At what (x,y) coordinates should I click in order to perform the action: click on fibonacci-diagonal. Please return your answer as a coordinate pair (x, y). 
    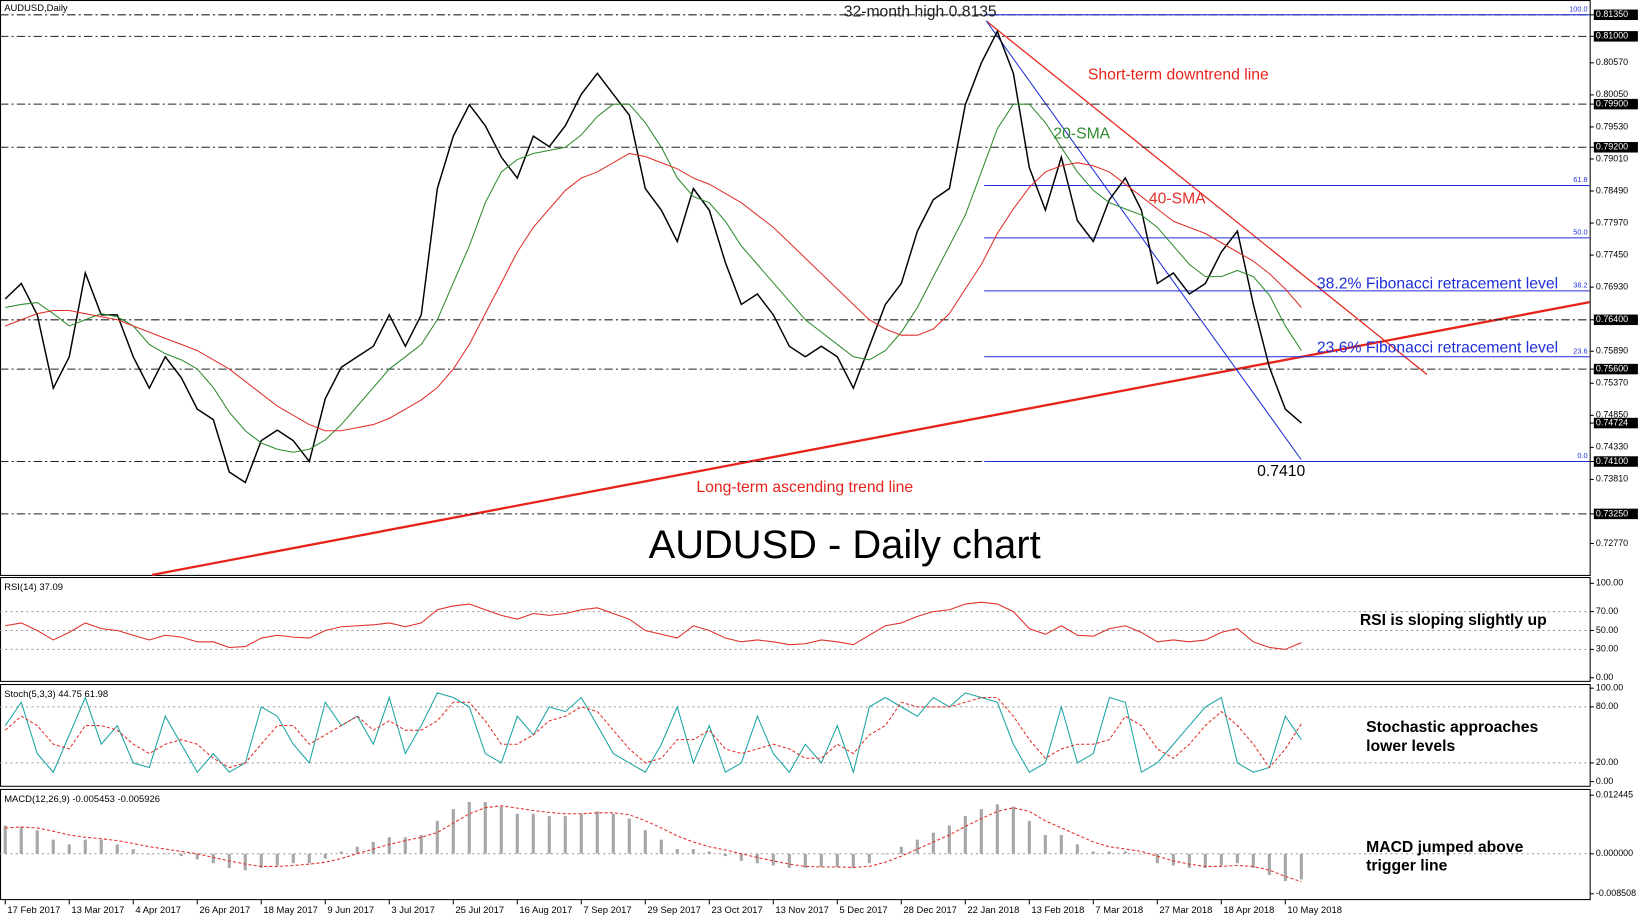
    Looking at the image, I should click on (1143, 240).